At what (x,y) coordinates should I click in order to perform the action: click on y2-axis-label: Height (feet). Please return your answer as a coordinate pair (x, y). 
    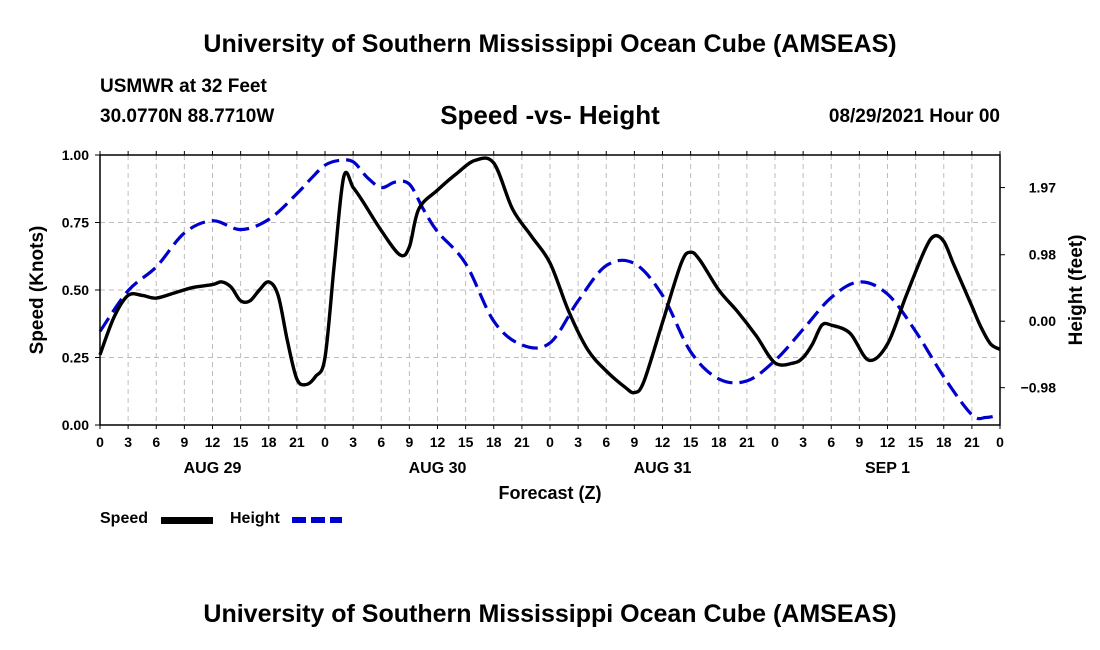
    Looking at the image, I should click on (1076, 290).